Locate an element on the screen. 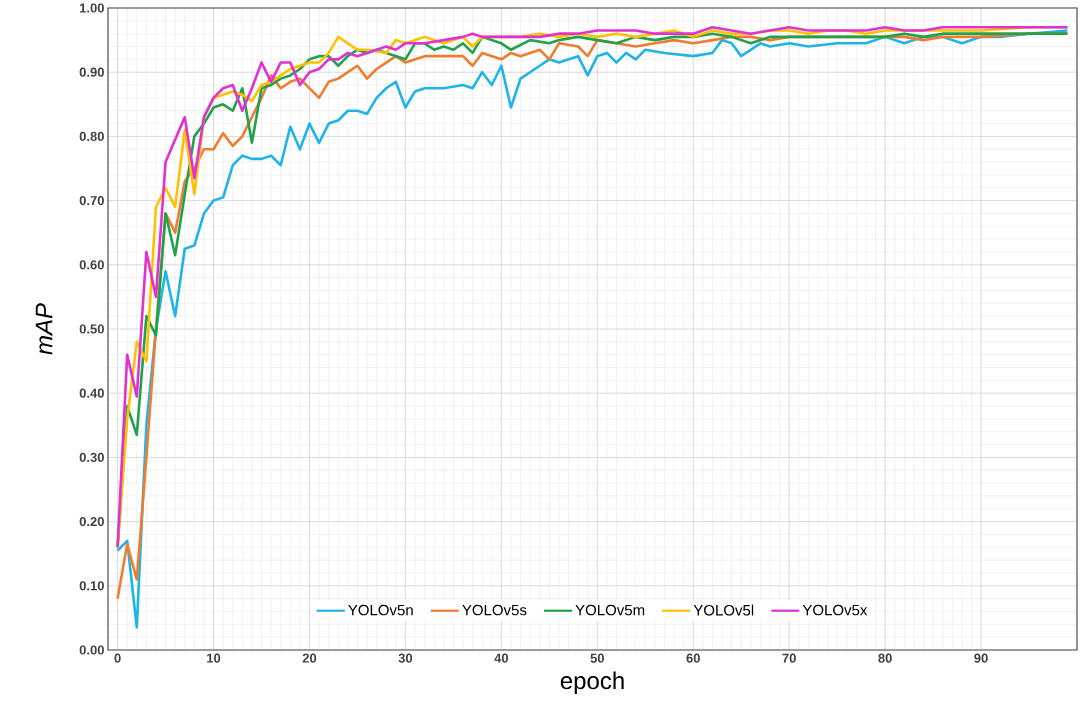 This screenshot has height=715, width=1087. y-tick-label: 0.20 is located at coordinates (91, 521).